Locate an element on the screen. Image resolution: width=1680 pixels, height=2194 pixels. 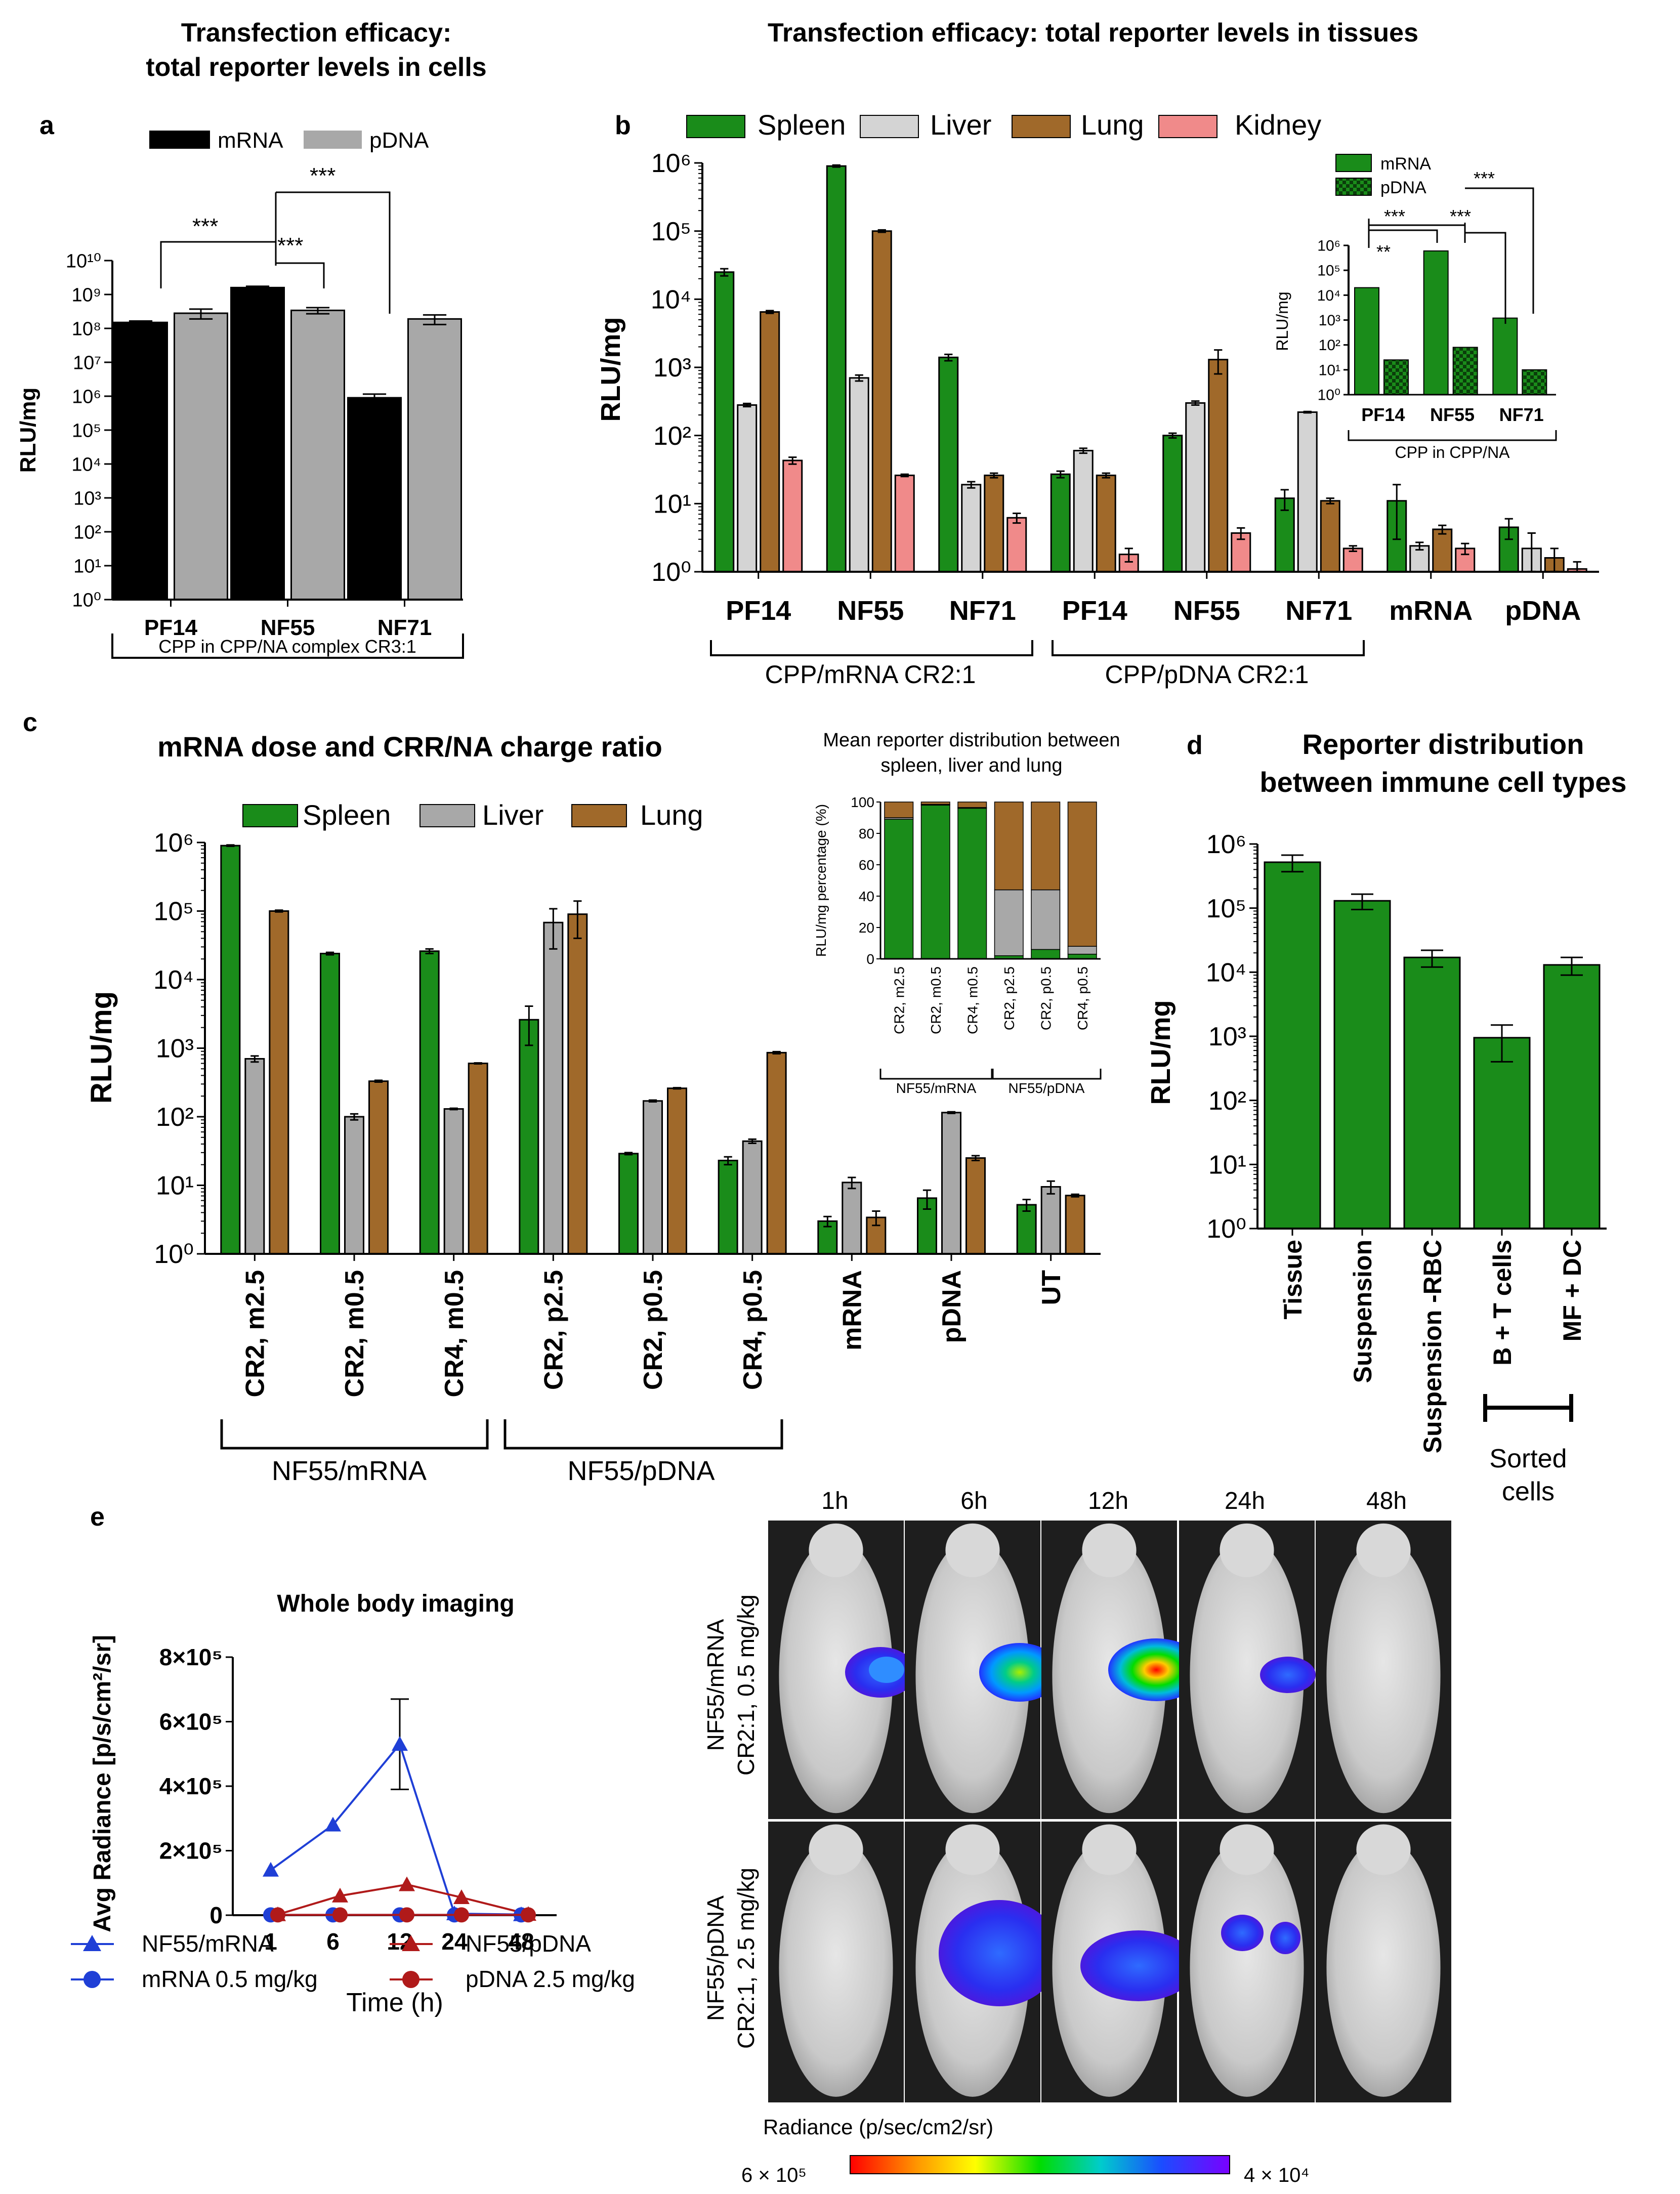
b-x-tick-label: NF55 is located at coordinates (870, 611).